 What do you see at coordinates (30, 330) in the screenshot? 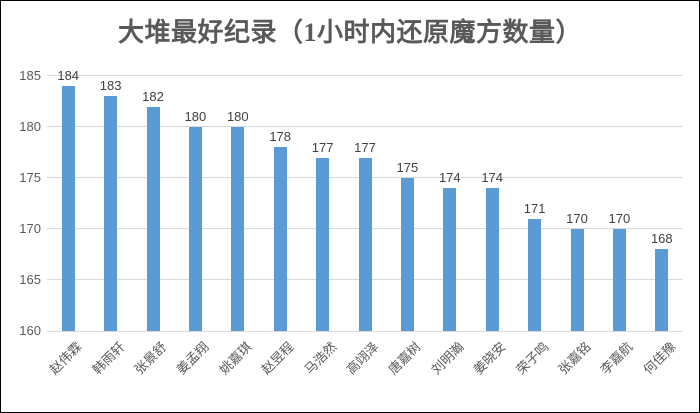
I see `y-axis-tick-label: 160` at bounding box center [30, 330].